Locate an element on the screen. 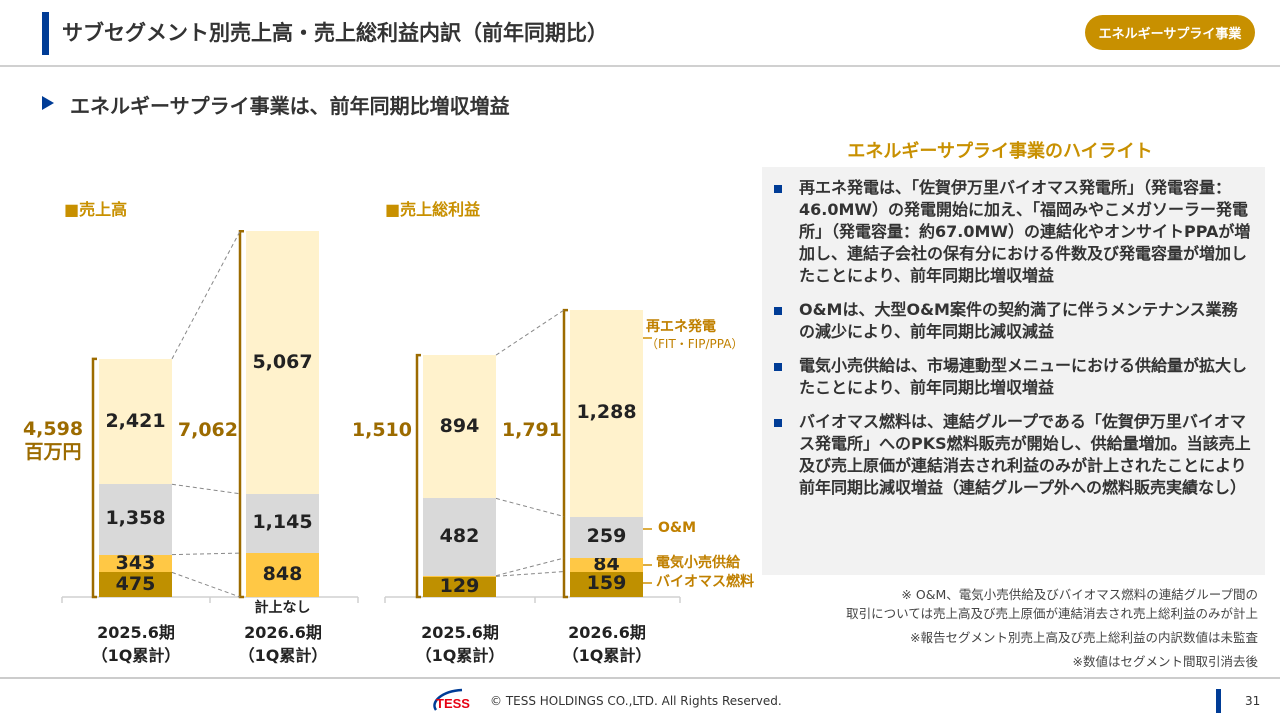 The width and height of the screenshot is (1280, 720). gp-2025-total: 1,510 is located at coordinates (381, 430).